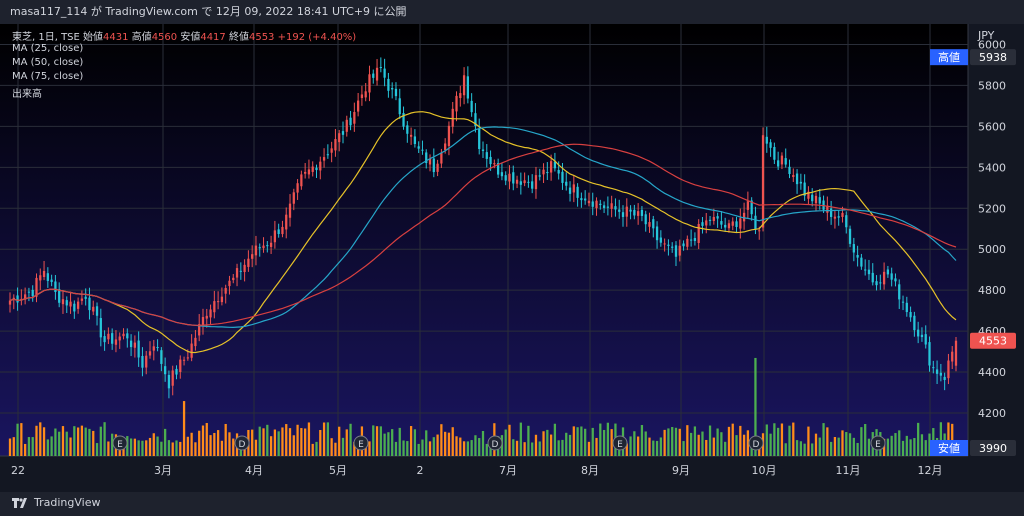 Image resolution: width=1024 pixels, height=516 pixels. I want to click on legend-volume: 出来高, so click(27, 94).